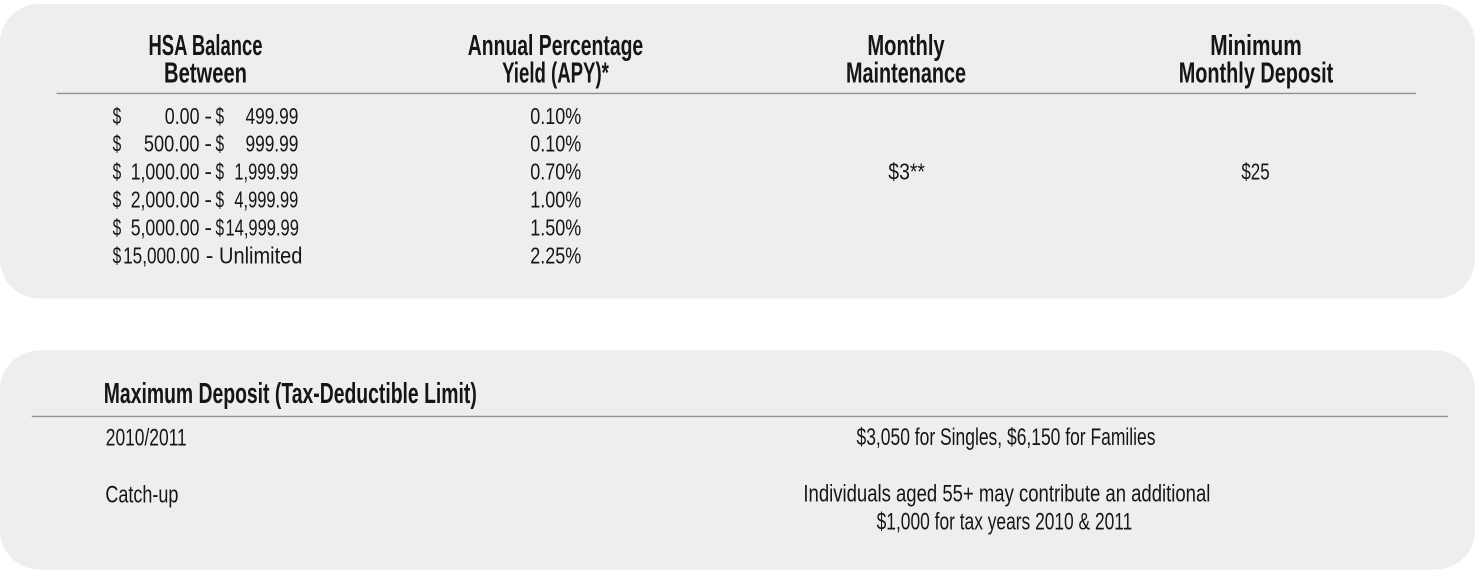 The image size is (1475, 574). Describe the element at coordinates (266, 200) in the screenshot. I see `svg-text: 4,999.99` at that location.